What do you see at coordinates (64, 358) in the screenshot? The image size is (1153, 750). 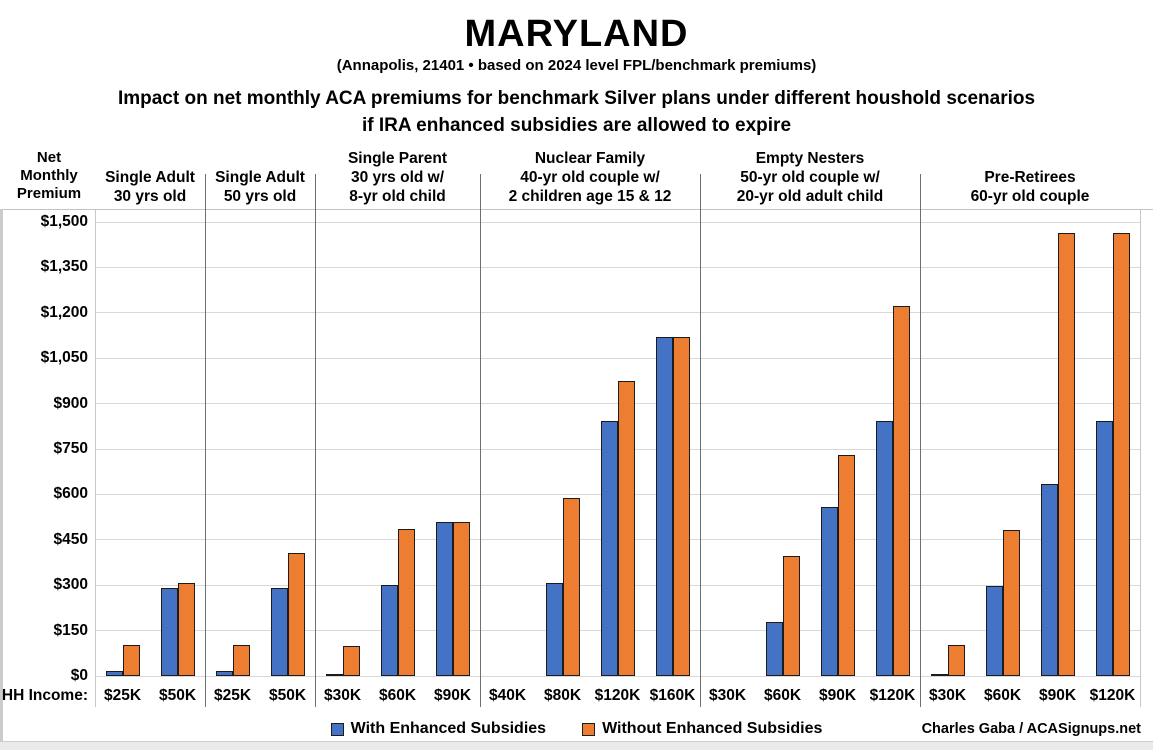 I see `y-tick-label: $1,050` at bounding box center [64, 358].